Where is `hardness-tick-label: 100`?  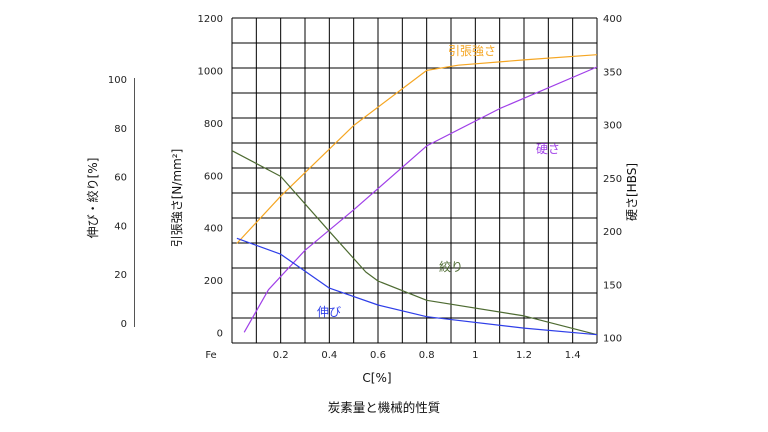 hardness-tick-label: 100 is located at coordinates (612, 339).